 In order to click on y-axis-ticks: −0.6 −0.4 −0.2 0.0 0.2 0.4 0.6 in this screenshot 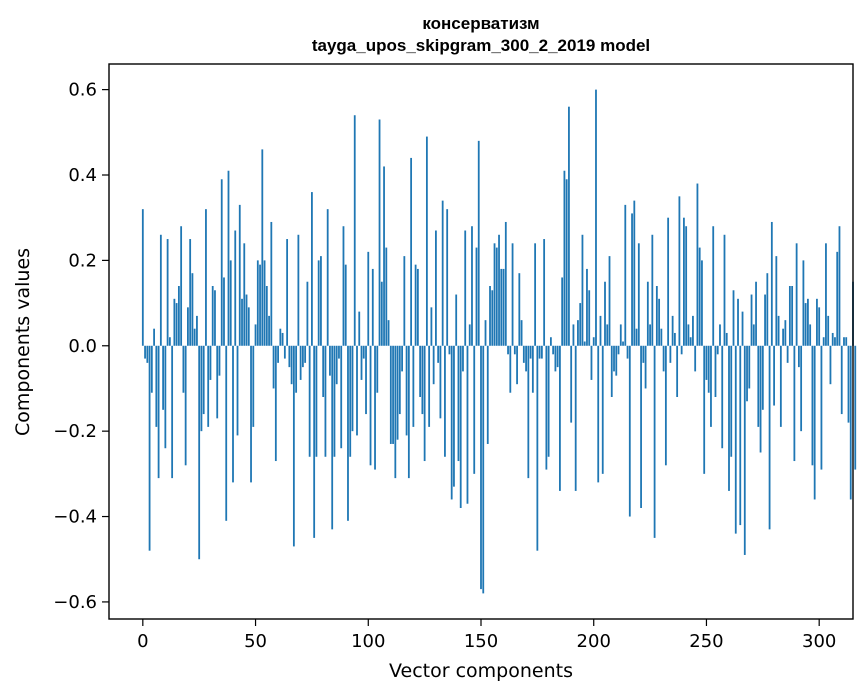, I will do `click(81, 346)`.